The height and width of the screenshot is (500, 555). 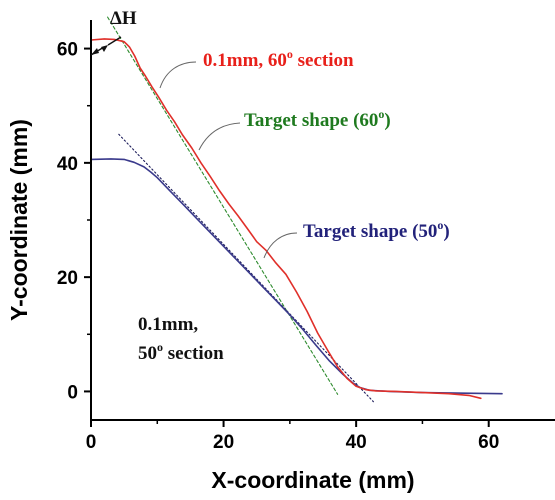 I want to click on blue-label-leader, so click(x=280, y=245).